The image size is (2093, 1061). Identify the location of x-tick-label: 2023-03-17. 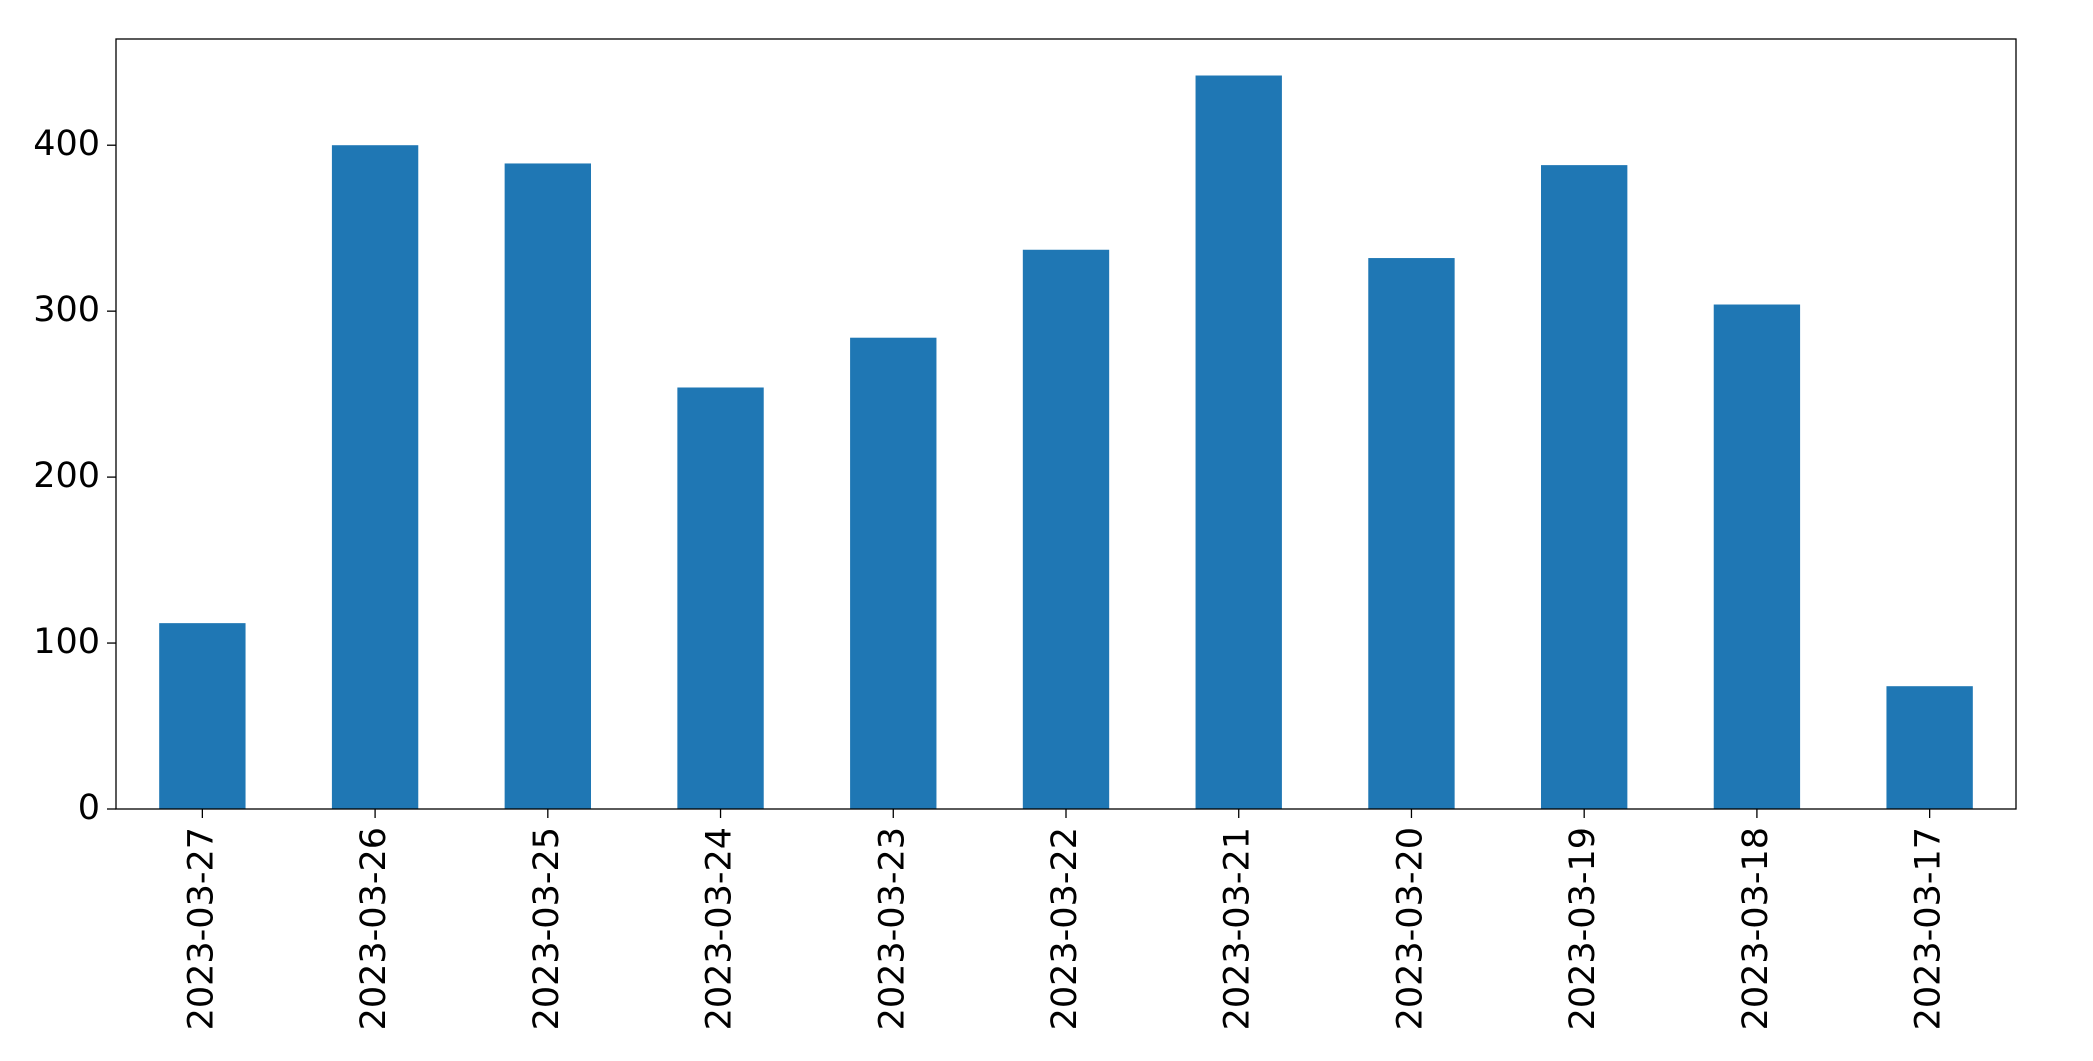
(1929, 928).